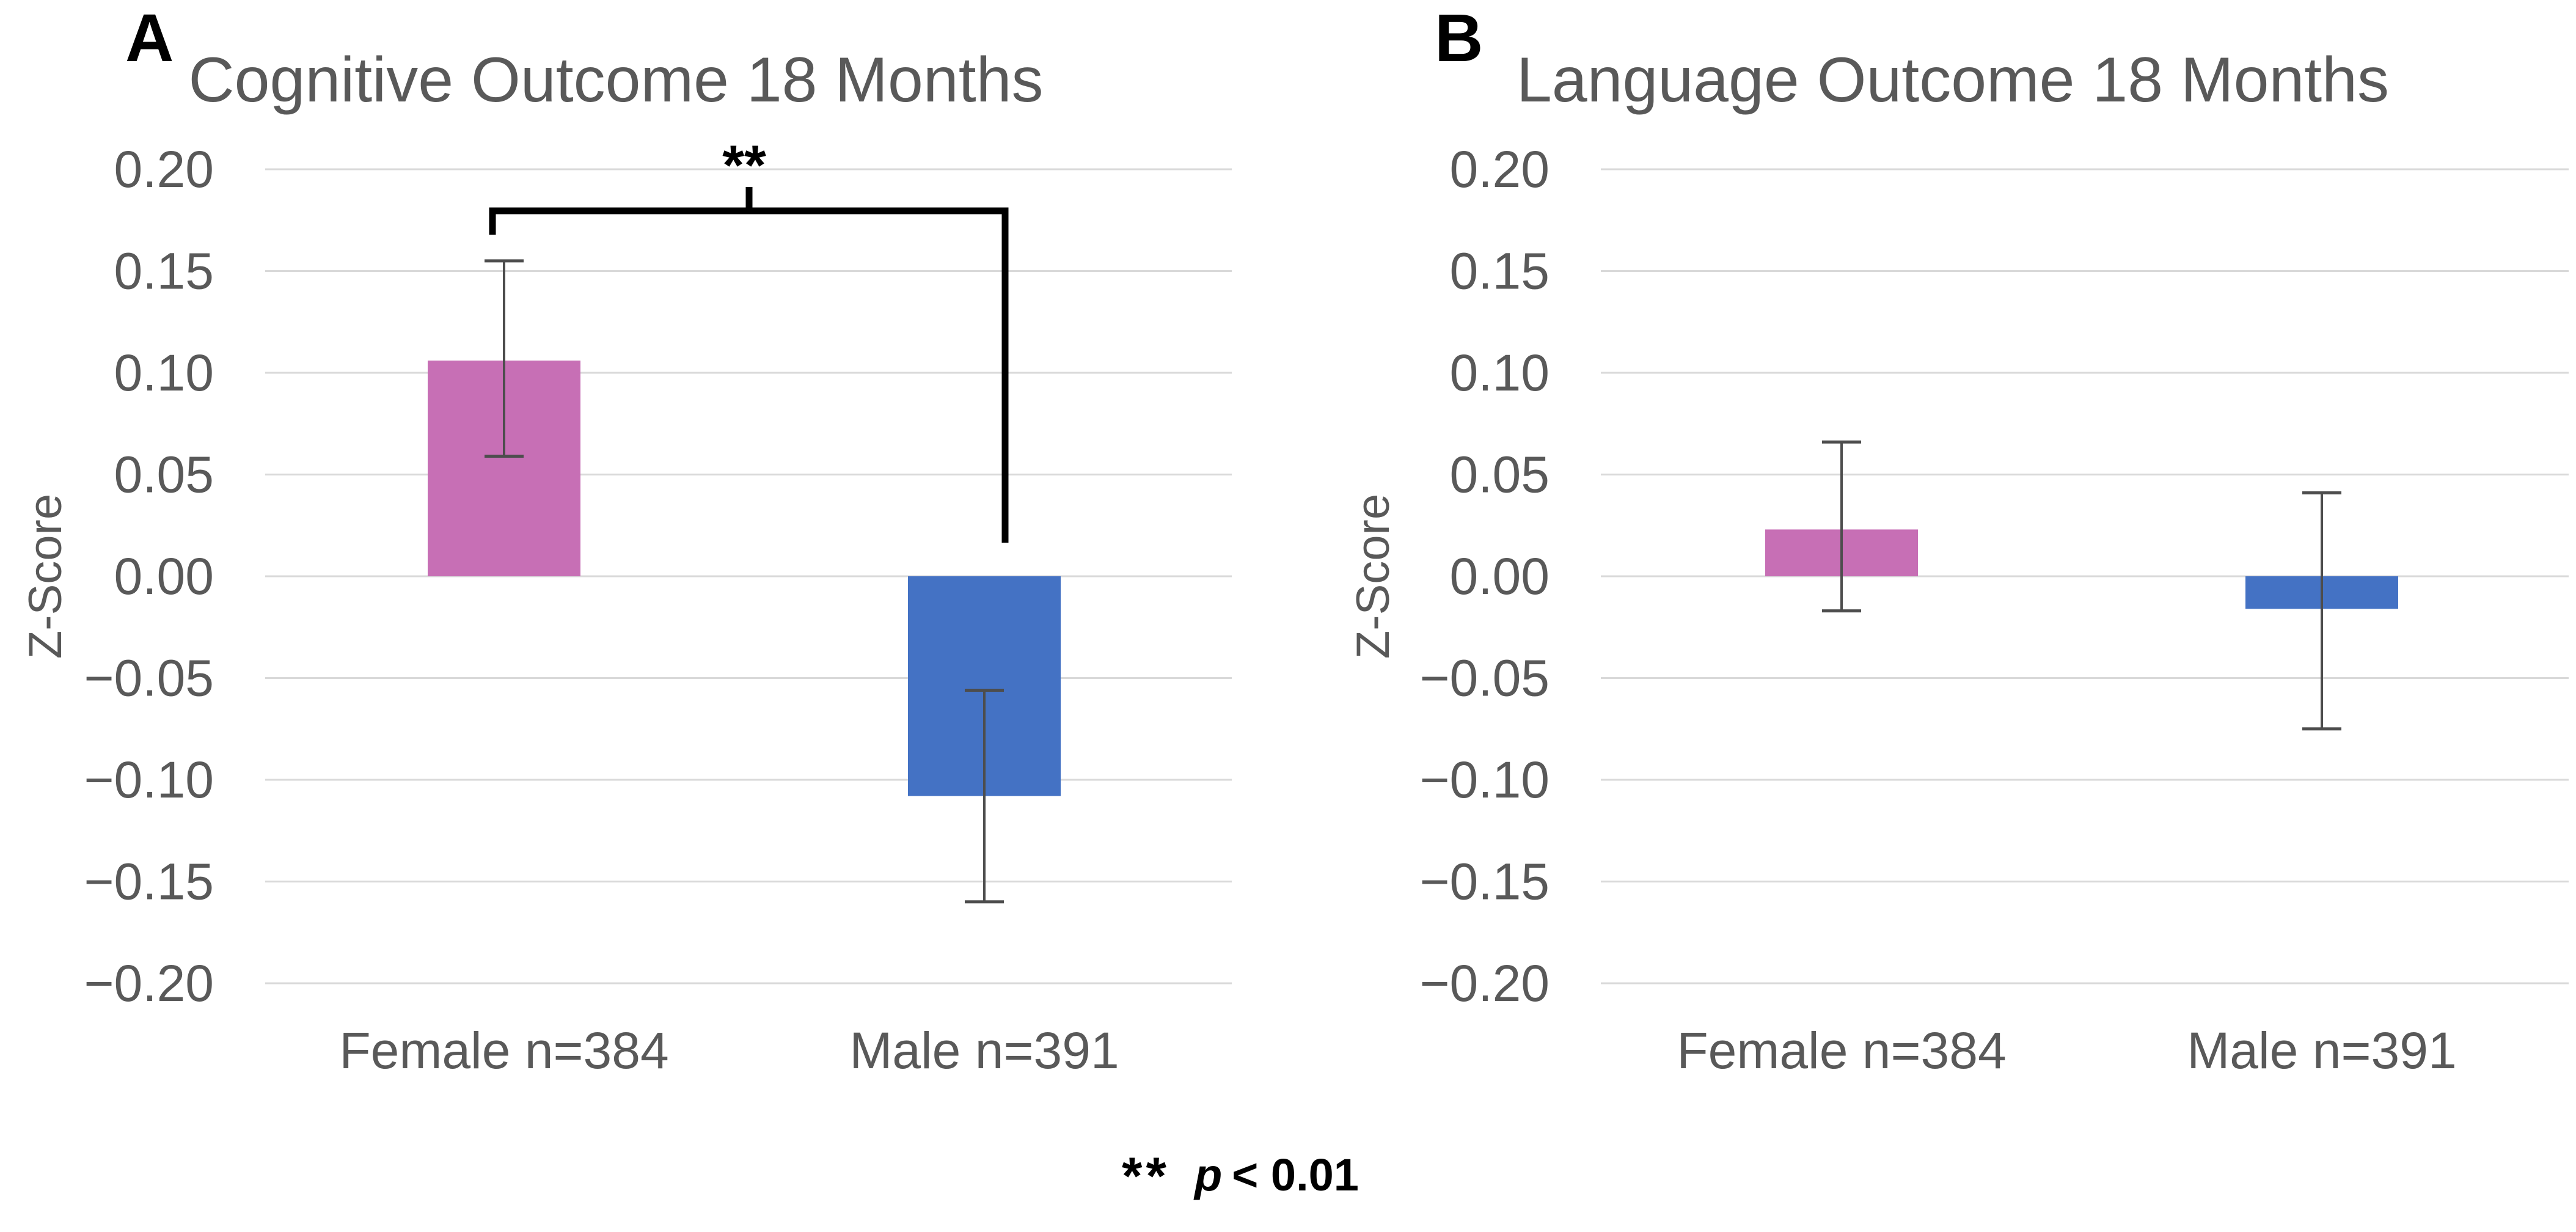  What do you see at coordinates (744, 165) in the screenshot?
I see `significance-stars: **` at bounding box center [744, 165].